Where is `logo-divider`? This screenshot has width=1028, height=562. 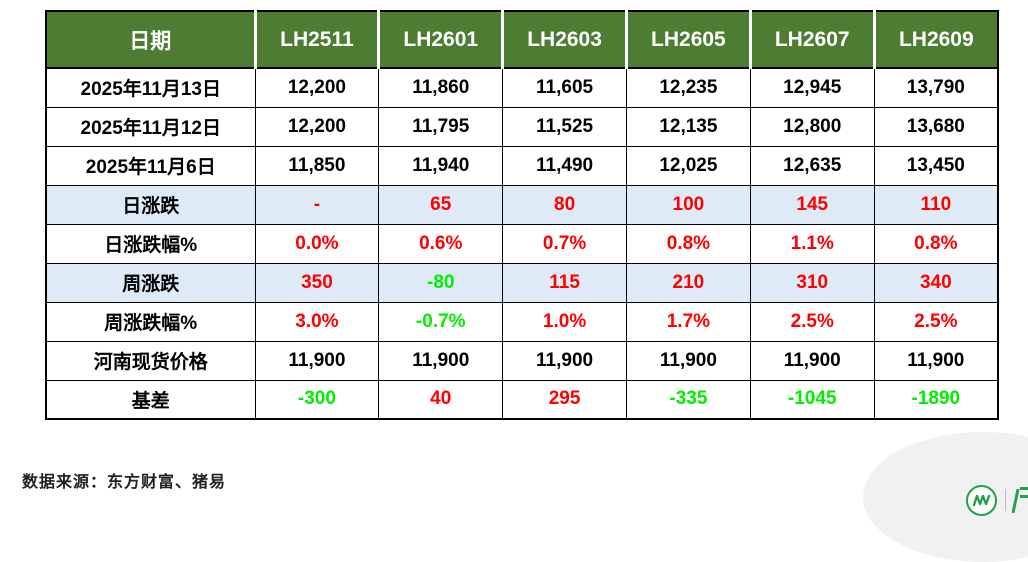 logo-divider is located at coordinates (1005, 500).